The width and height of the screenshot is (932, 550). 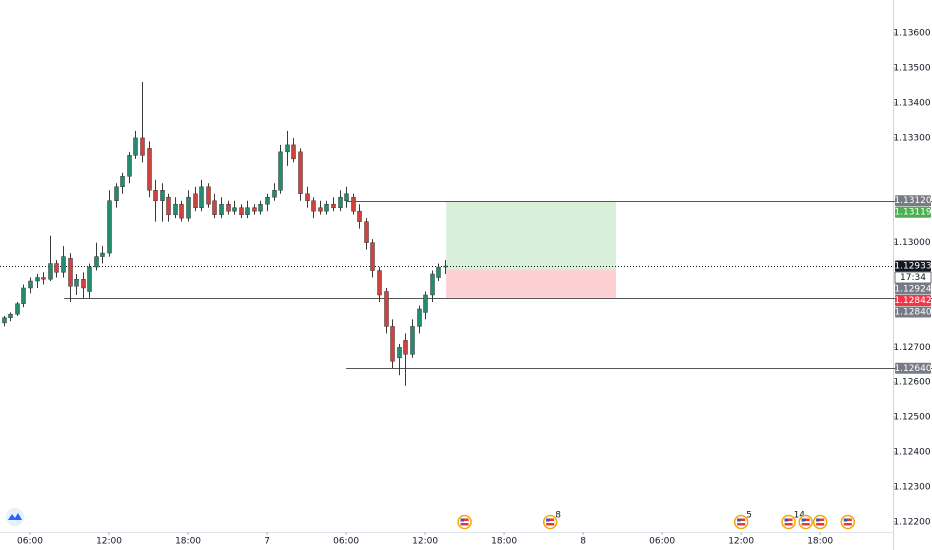 I want to click on x-tick-label: 7, so click(x=267, y=542).